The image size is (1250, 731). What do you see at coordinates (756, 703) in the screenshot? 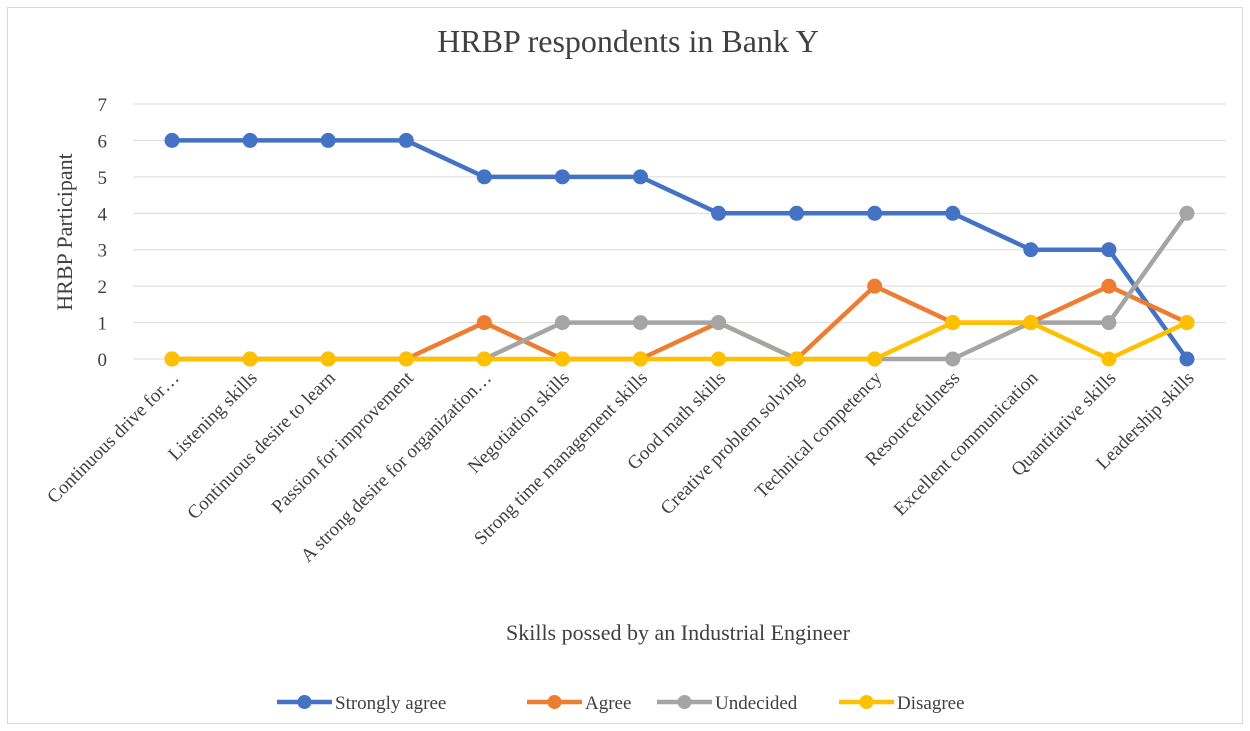
I see `legend-label: Undecided` at bounding box center [756, 703].